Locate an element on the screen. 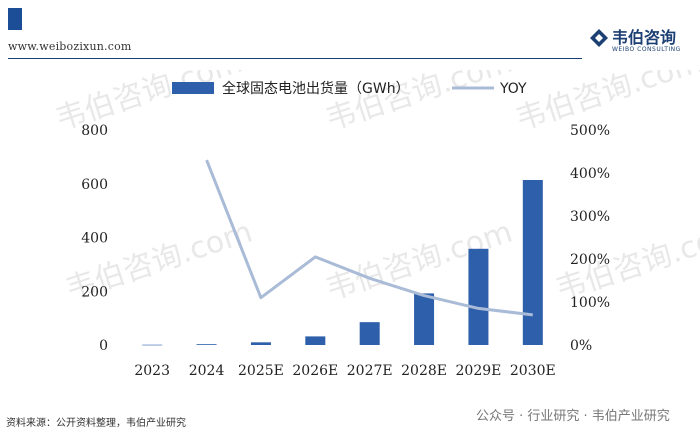 This screenshot has width=700, height=441. y-right-tick-label: 100% is located at coordinates (590, 303).